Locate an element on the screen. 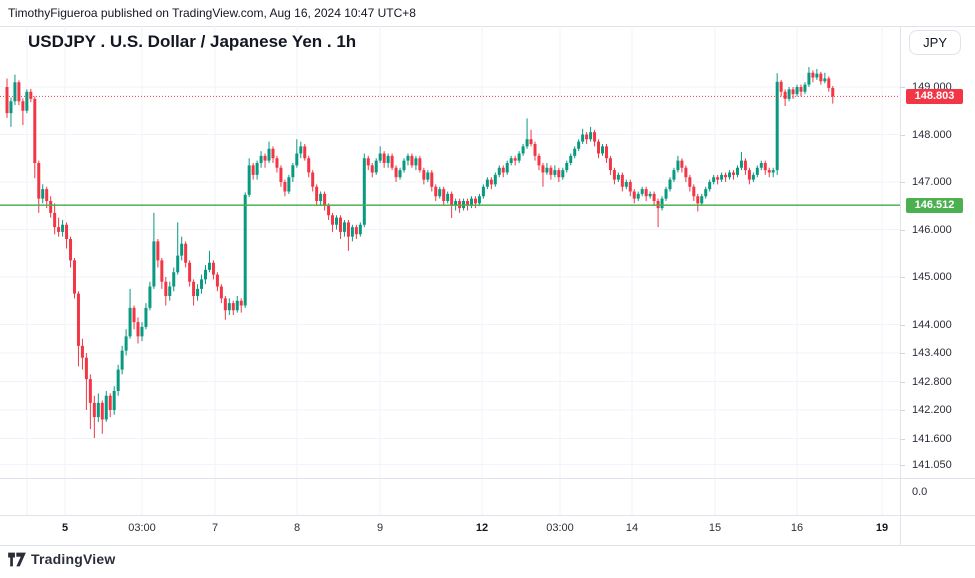 The image size is (975, 578). tradingview-logo: TradingView is located at coordinates (61, 559).